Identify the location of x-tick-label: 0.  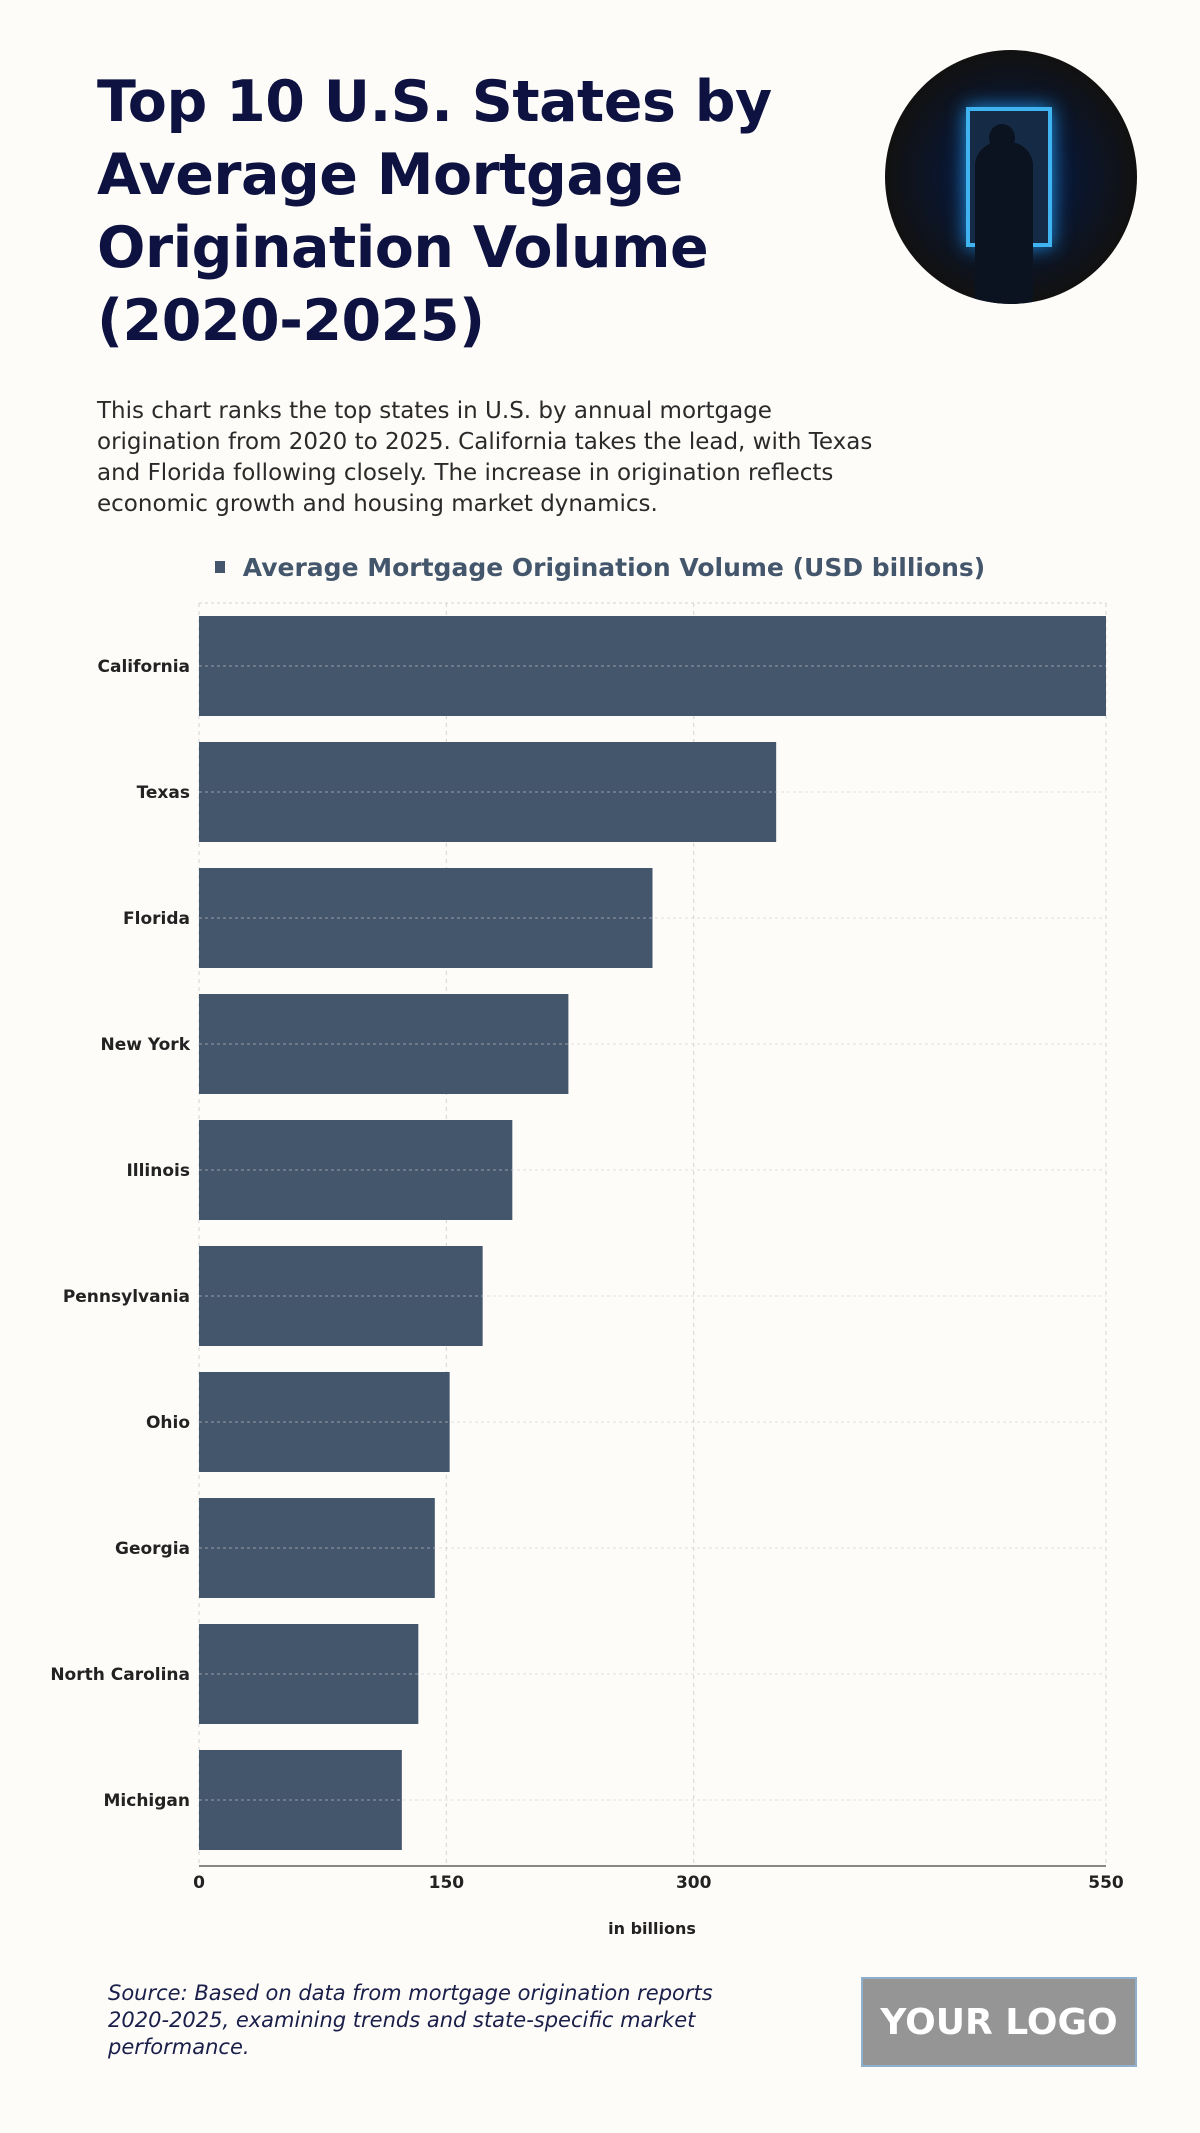
(199, 1883).